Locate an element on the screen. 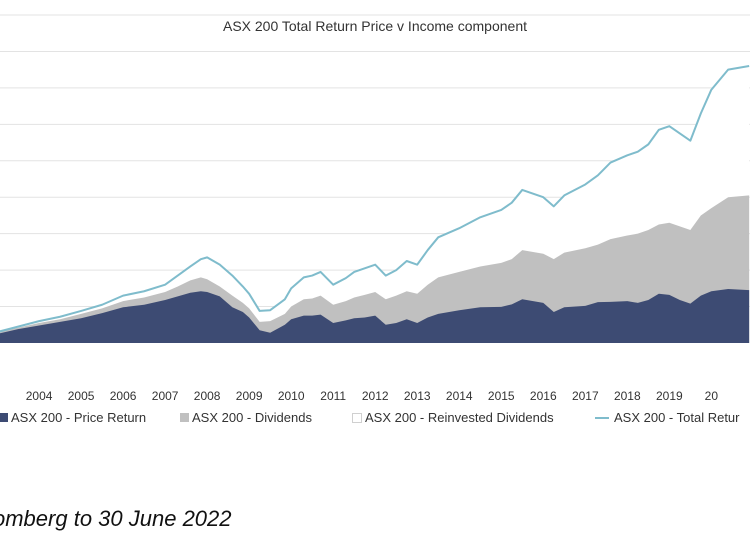 The width and height of the screenshot is (750, 536). legend-label-dividends: ASX 200 - Dividends is located at coordinates (252, 417).